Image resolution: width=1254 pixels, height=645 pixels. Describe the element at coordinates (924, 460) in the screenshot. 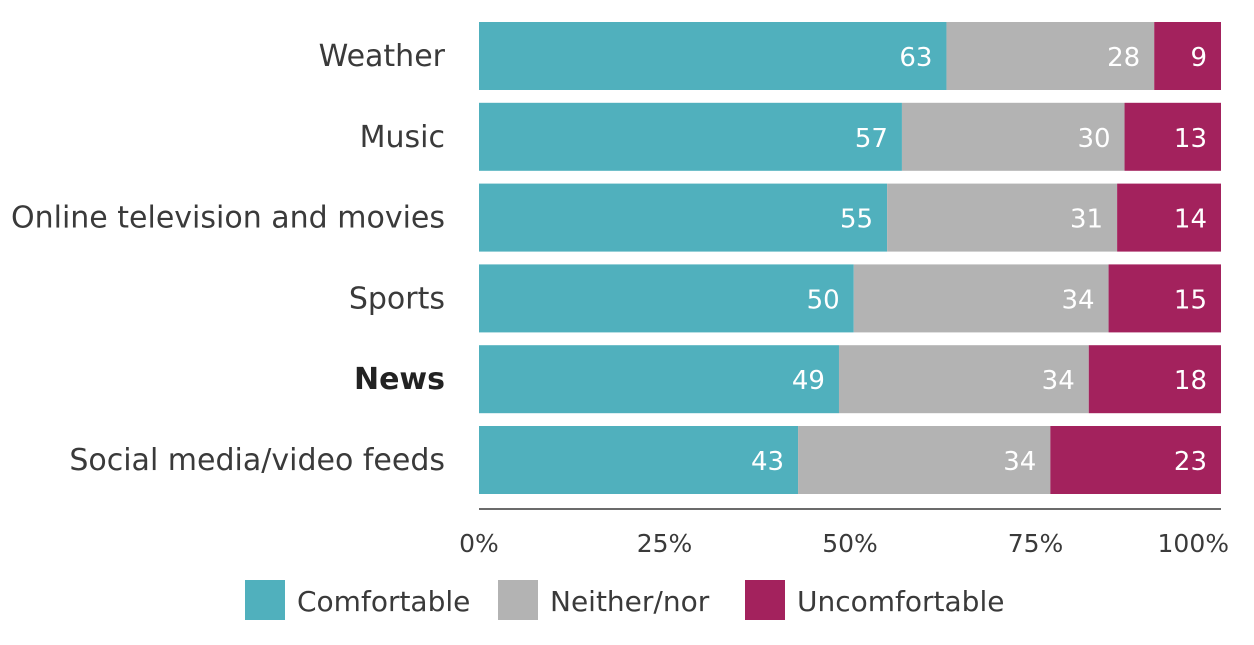

I see `bar-social-media-video-feeds-neither-nor` at that location.